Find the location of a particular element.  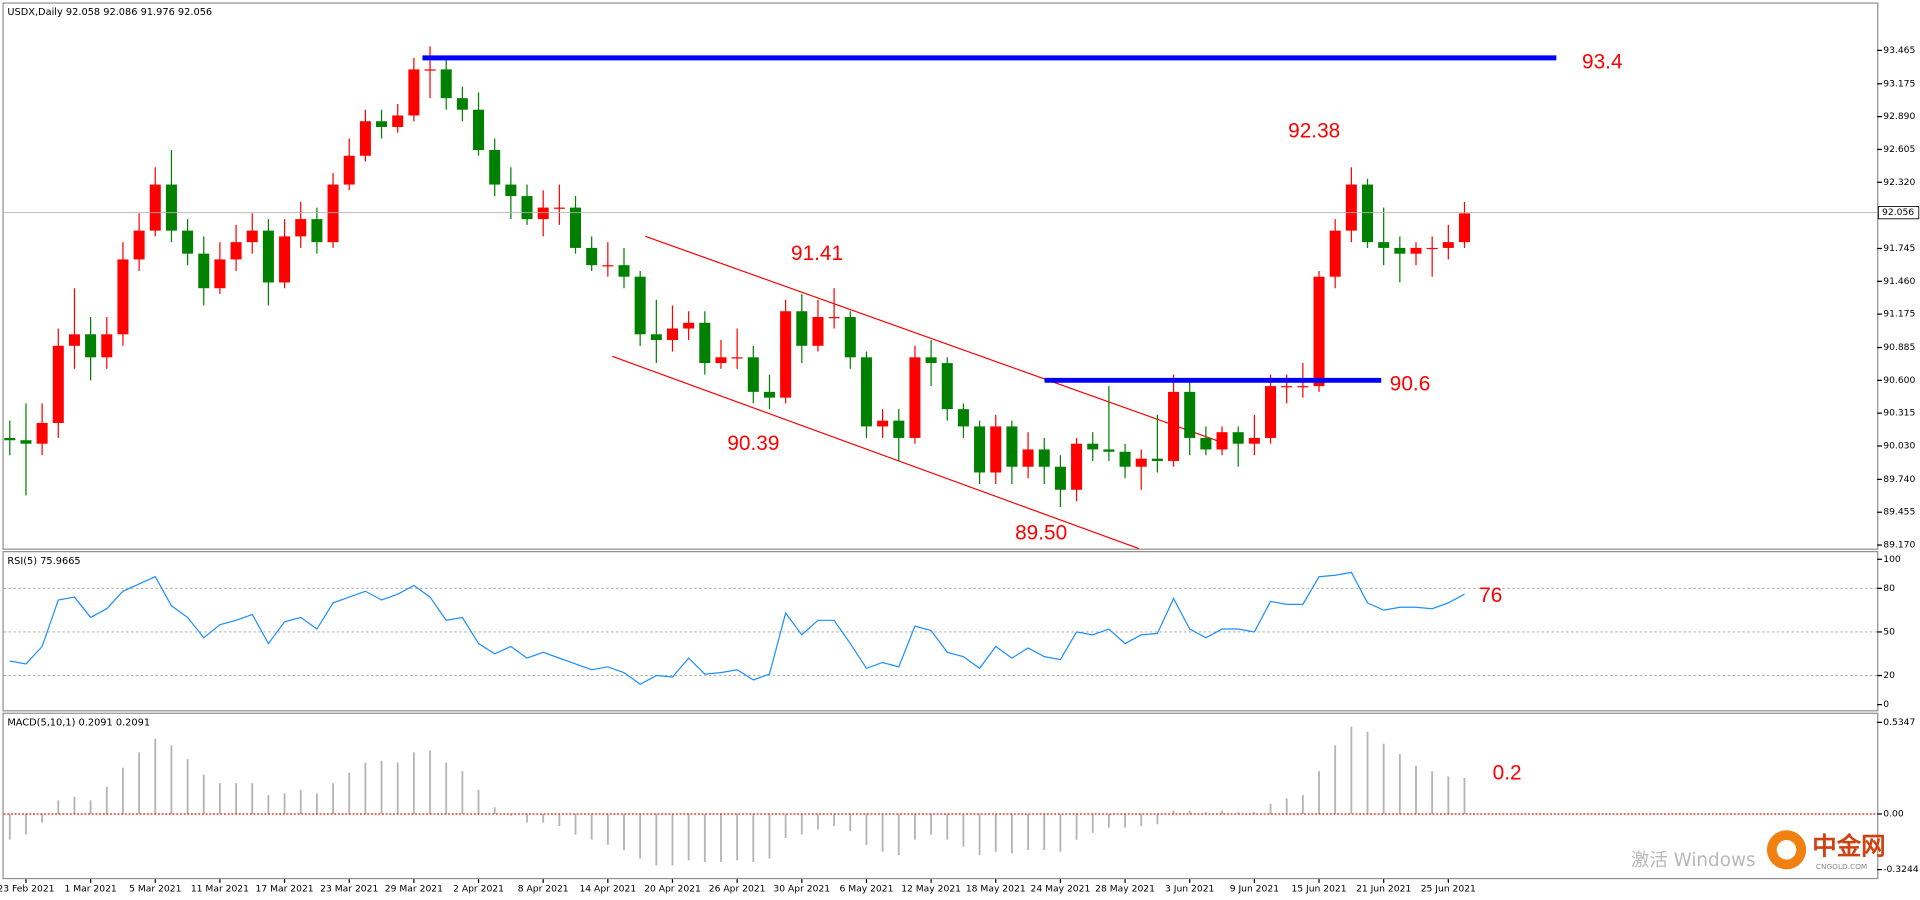

y-tick-label: 93.175 is located at coordinates (1899, 83).